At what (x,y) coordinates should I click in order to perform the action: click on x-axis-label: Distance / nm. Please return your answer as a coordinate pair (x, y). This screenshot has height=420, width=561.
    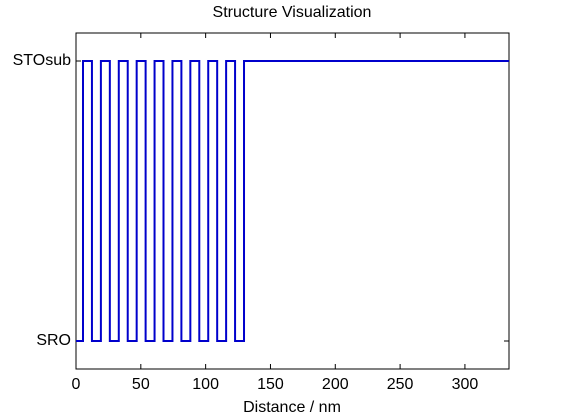
    Looking at the image, I should click on (292, 407).